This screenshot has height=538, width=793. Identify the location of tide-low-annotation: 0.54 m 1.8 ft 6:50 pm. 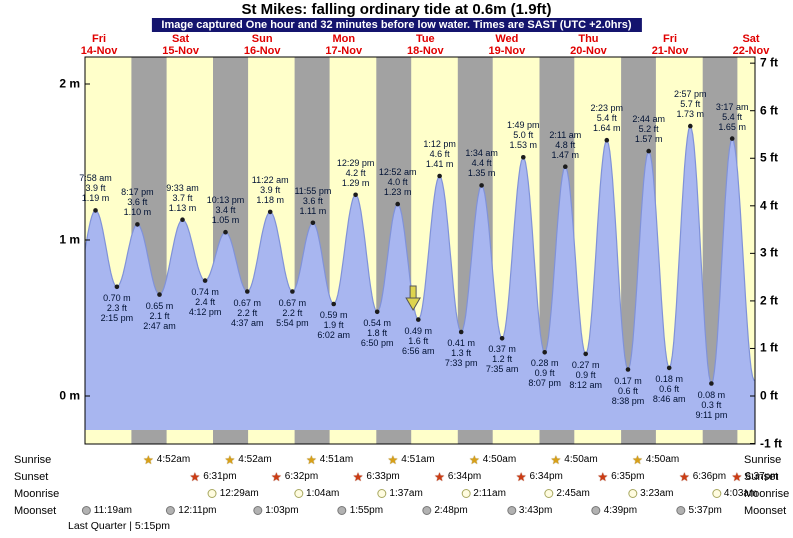
(377, 333).